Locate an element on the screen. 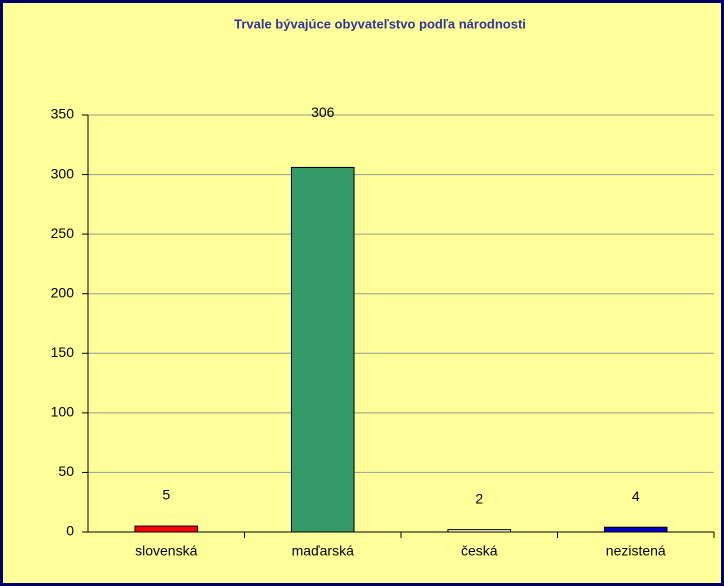  x-tick-label: slovenská is located at coordinates (166, 551).